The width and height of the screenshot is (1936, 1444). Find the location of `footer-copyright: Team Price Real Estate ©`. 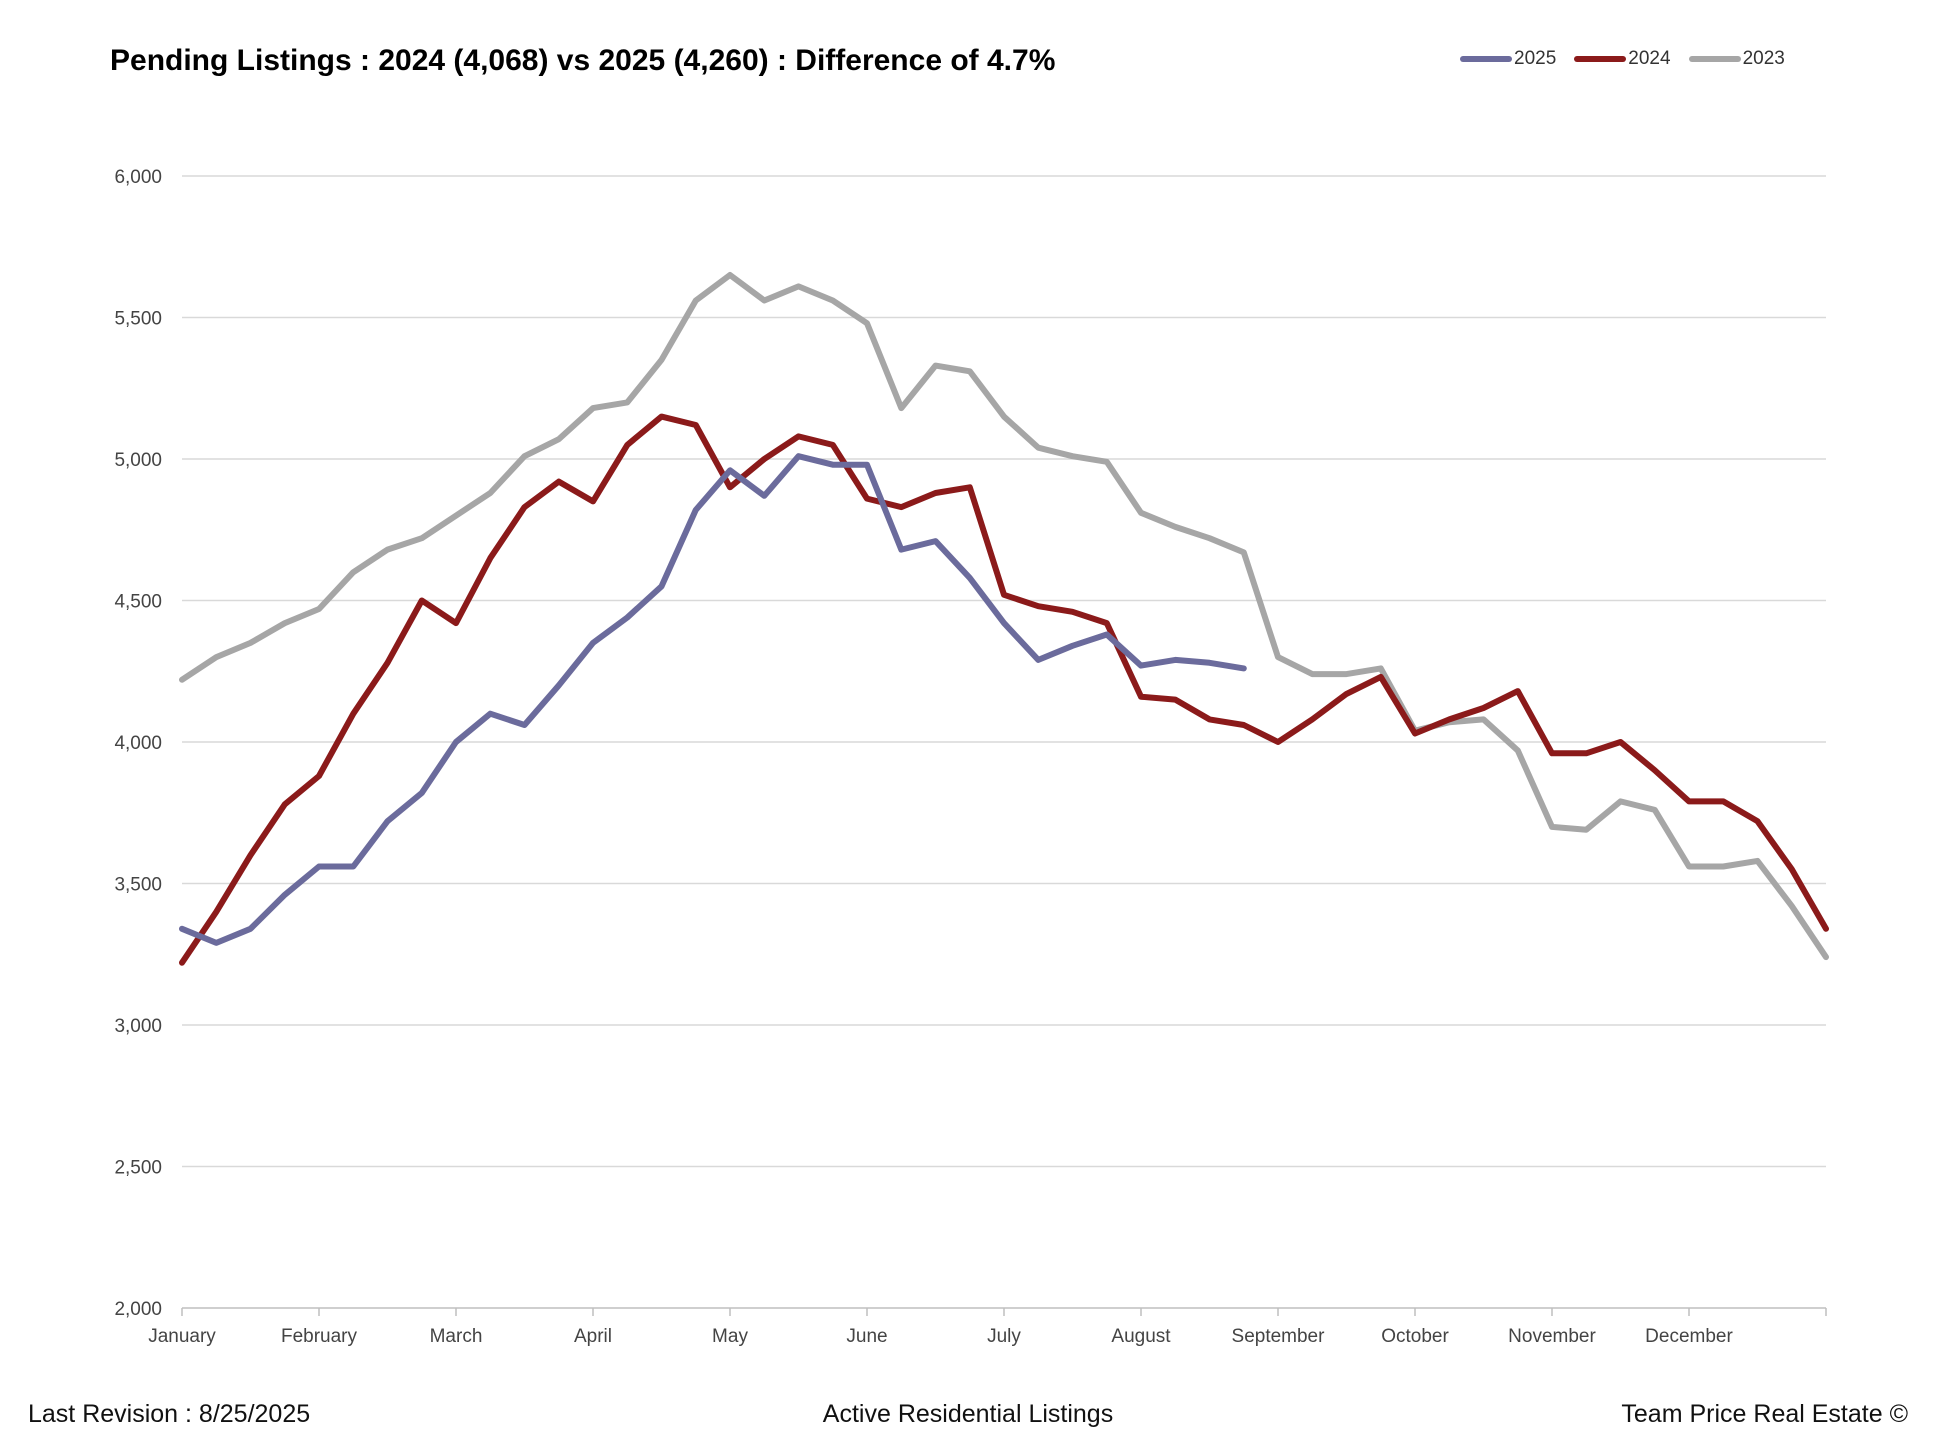

footer-copyright: Team Price Real Estate © is located at coordinates (1764, 1414).